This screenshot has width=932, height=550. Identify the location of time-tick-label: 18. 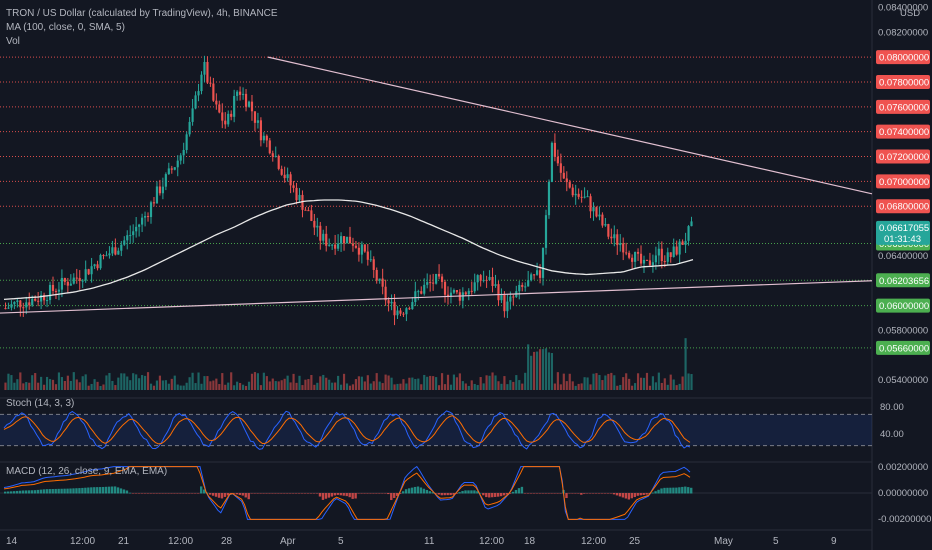
(530, 541).